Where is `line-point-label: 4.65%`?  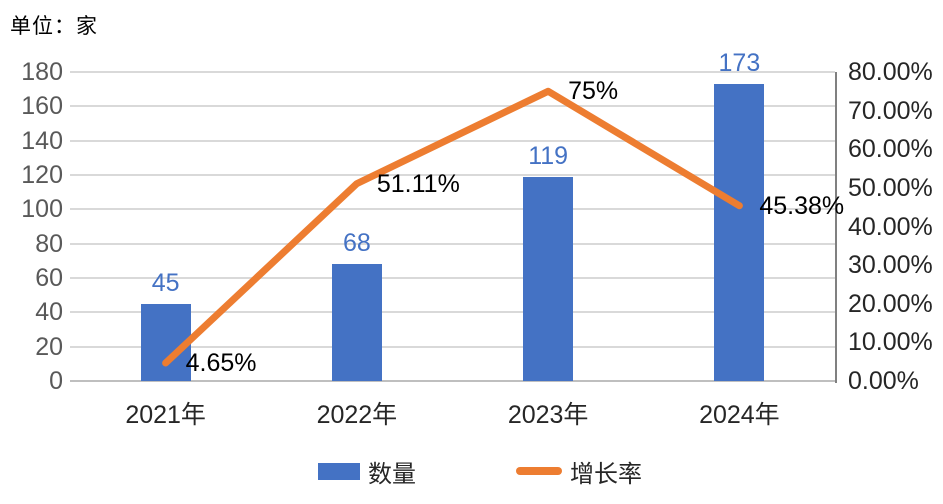
line-point-label: 4.65% is located at coordinates (221, 363).